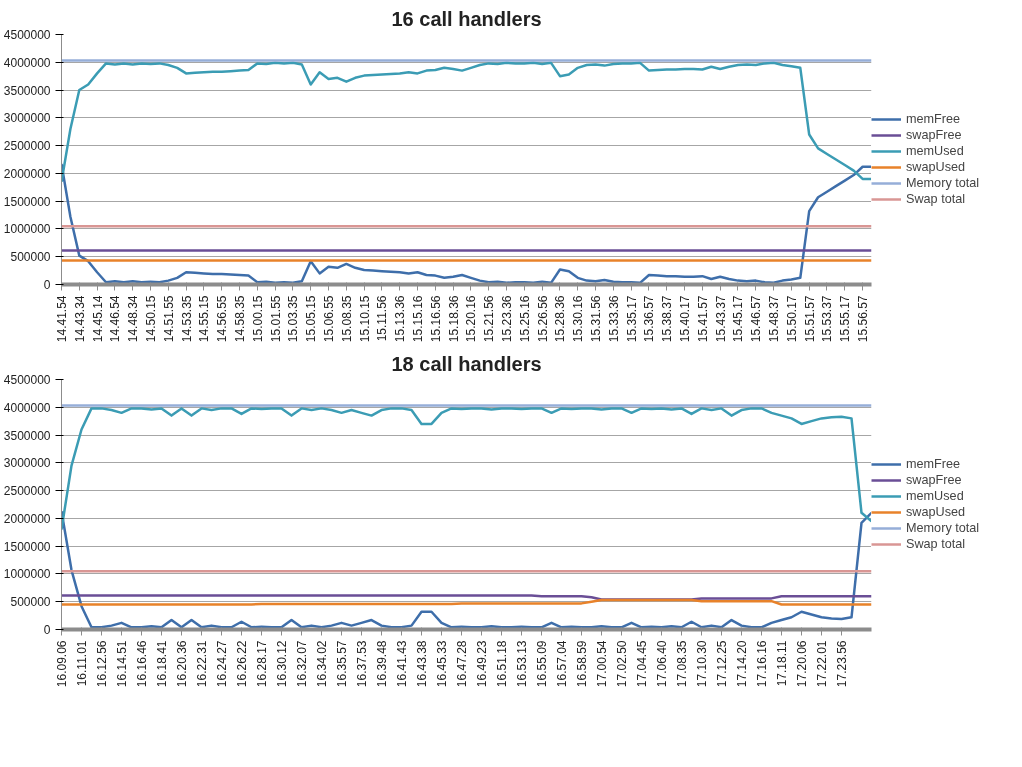 This screenshot has height=767, width=1022. I want to click on x-tick-label: 15.00.15, so click(257, 319).